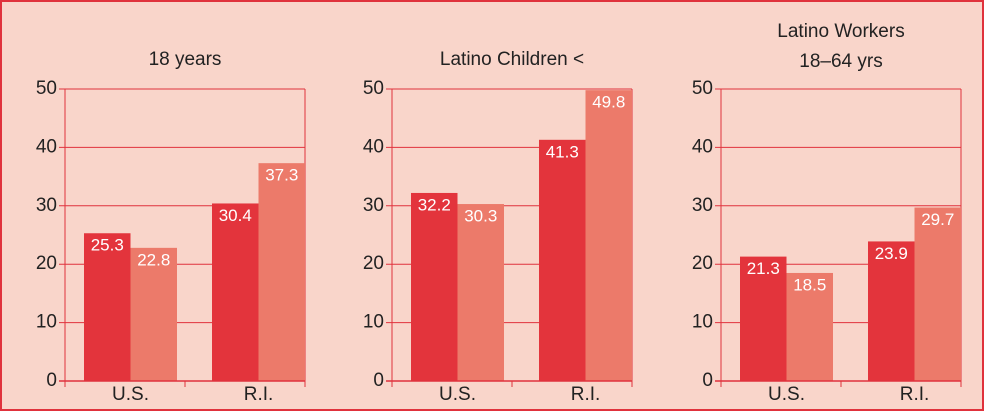 This screenshot has height=411, width=984. I want to click on value-label: 23.9, so click(891, 253).